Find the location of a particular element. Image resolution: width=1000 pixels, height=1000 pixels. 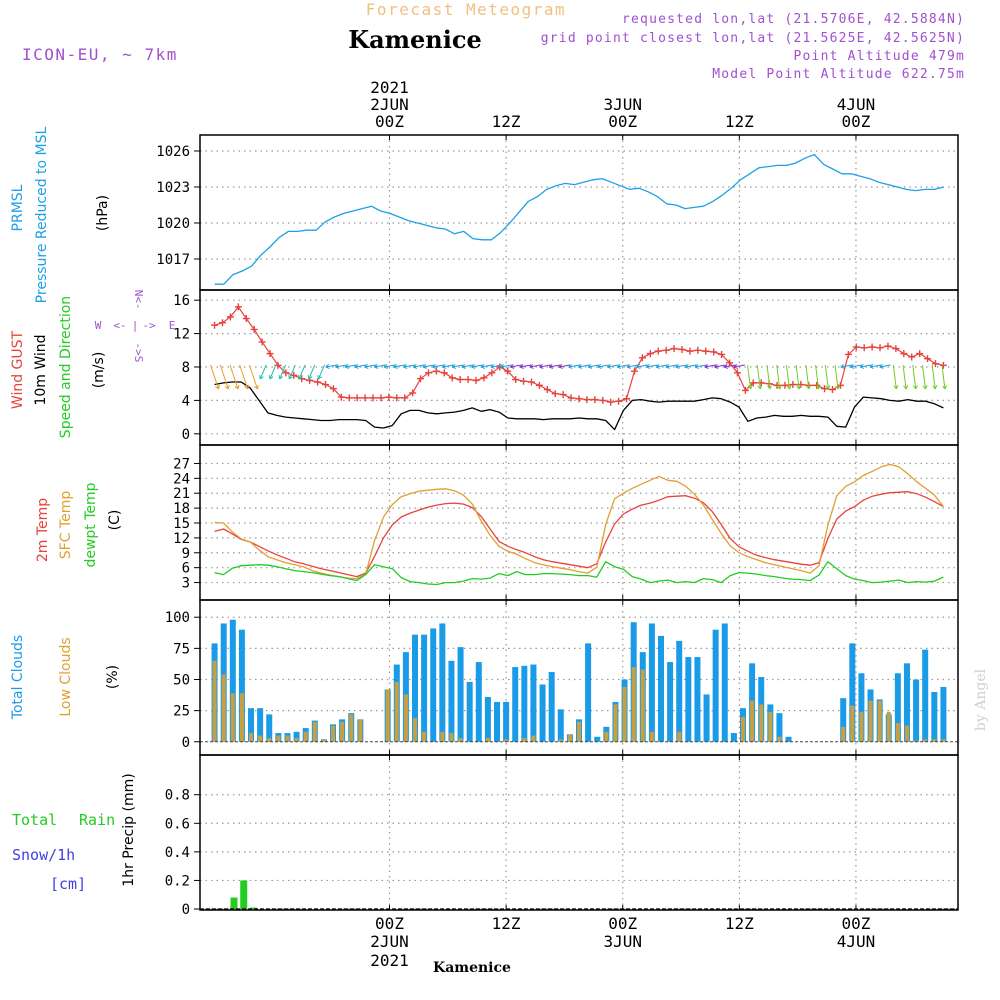

y-tick-label: 0 is located at coordinates (186, 435).